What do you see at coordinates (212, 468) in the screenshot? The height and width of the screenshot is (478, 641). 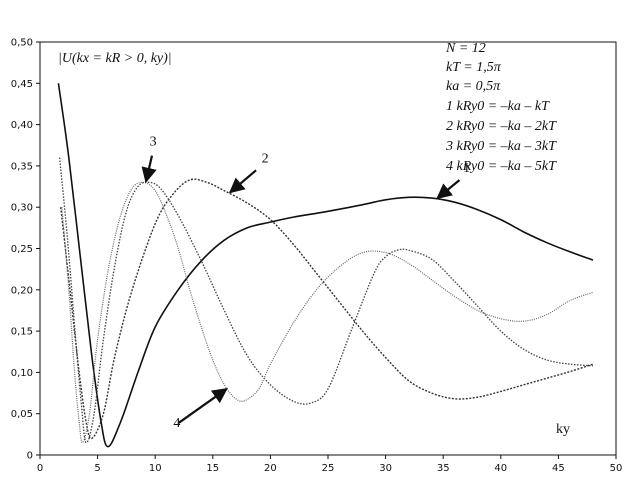 I see `x-tick-label: 15` at bounding box center [212, 468].